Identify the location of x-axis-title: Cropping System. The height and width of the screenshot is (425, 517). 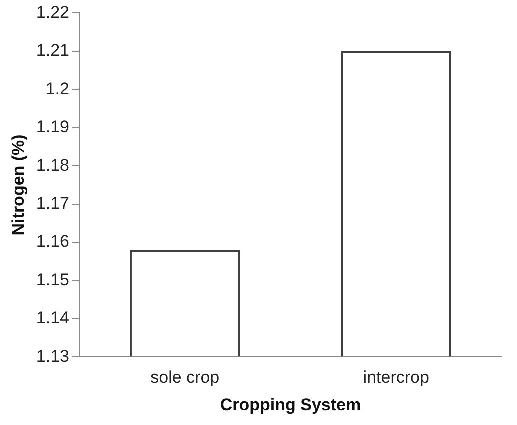
(291, 404).